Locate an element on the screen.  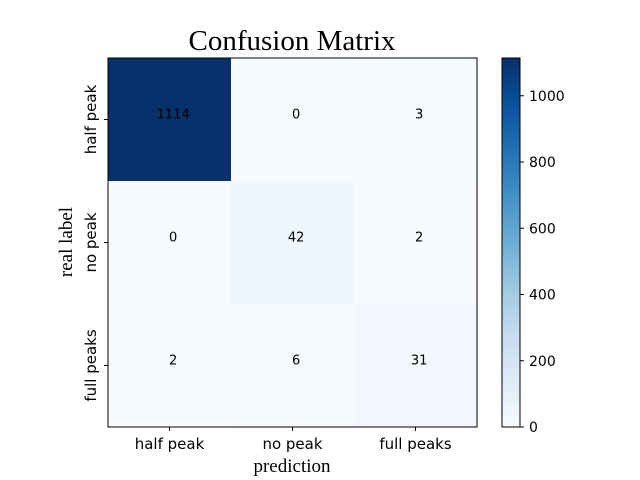
y-tick-label: no peak is located at coordinates (91, 242).